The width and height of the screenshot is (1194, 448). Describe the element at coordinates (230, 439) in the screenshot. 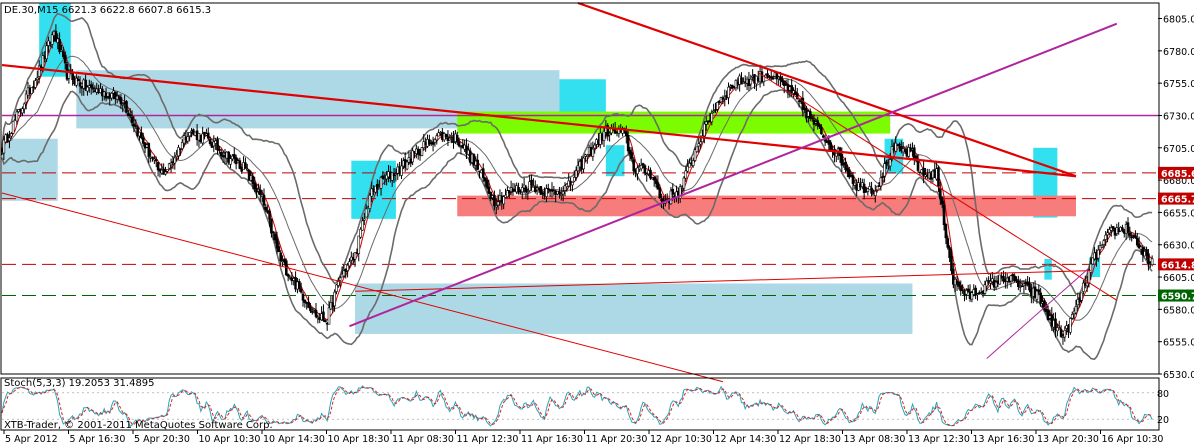

I see `x-tick-label: 10 Apr 10:30` at that location.